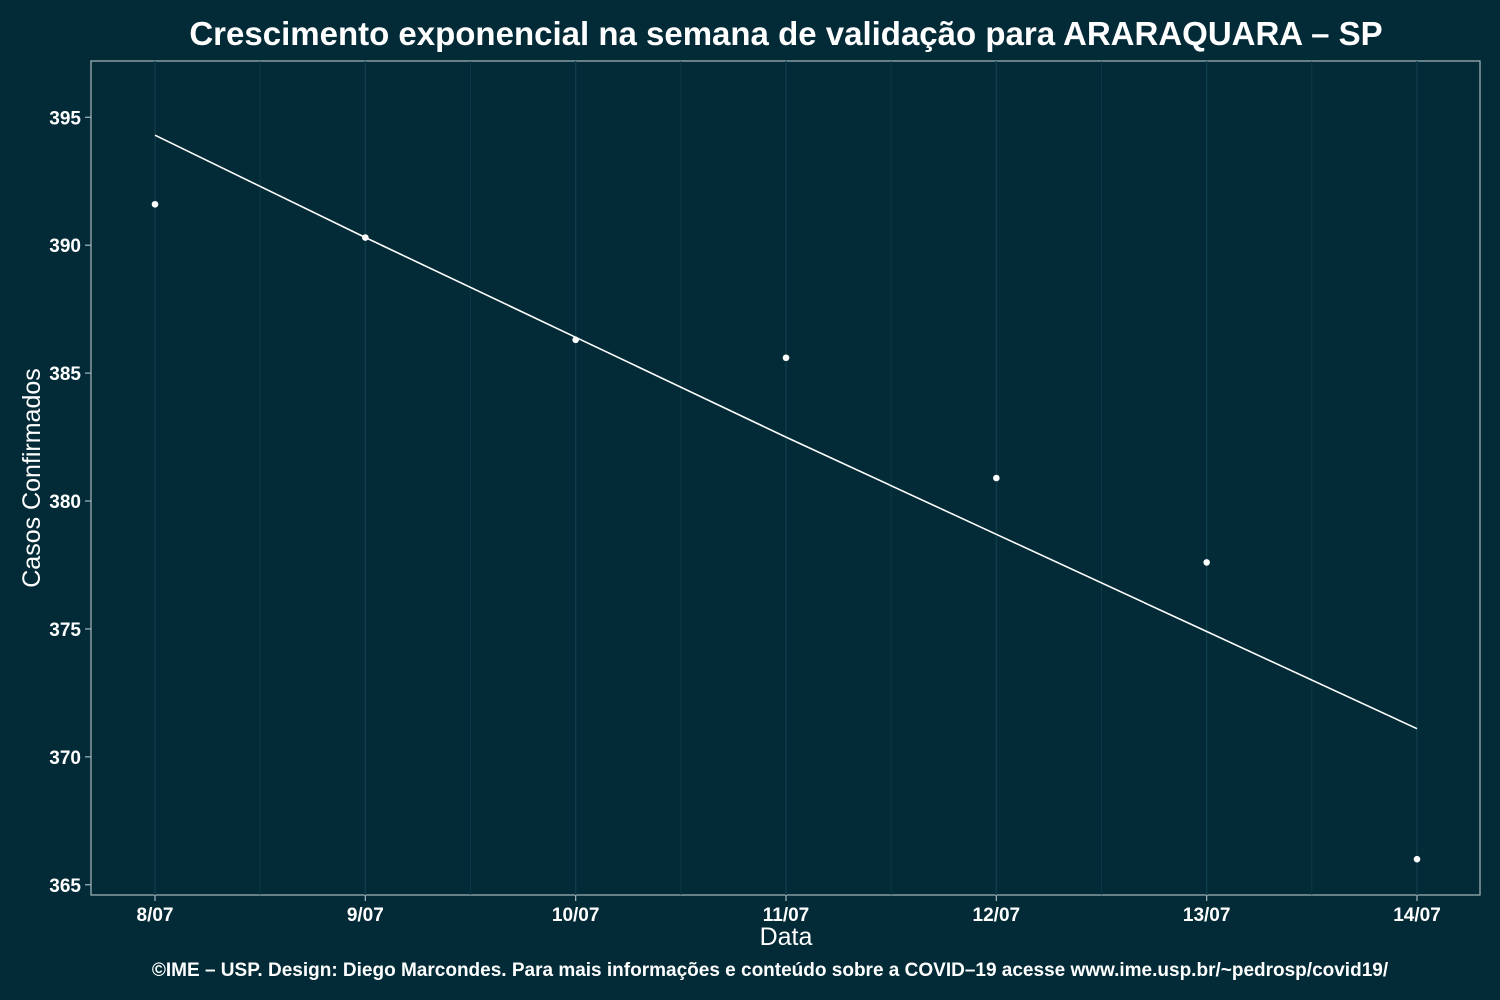  I want to click on x-tick-label: 13/07, so click(1207, 915).